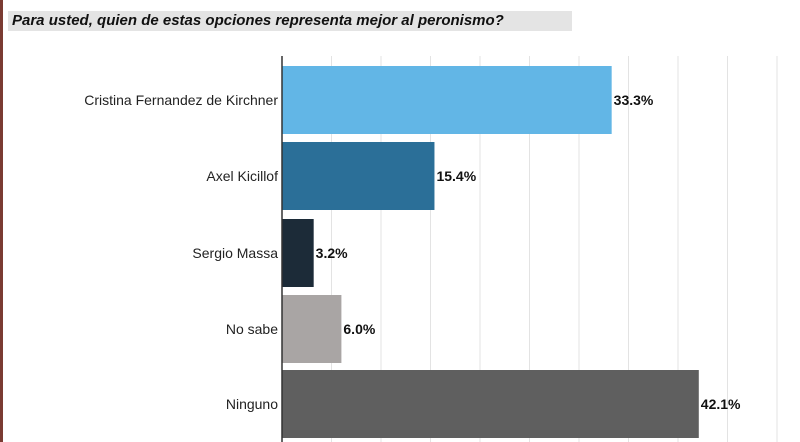 Image resolution: width=800 pixels, height=442 pixels. I want to click on value-label: 6.0%, so click(359, 329).